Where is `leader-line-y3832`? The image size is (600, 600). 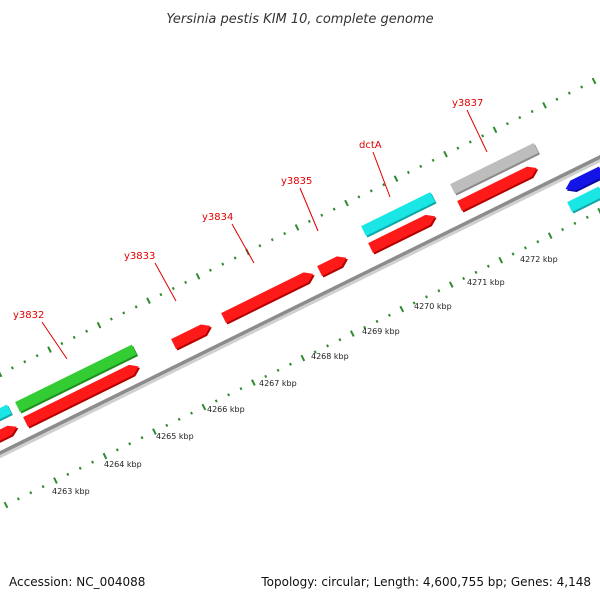
leader-line-y3832 is located at coordinates (54, 340).